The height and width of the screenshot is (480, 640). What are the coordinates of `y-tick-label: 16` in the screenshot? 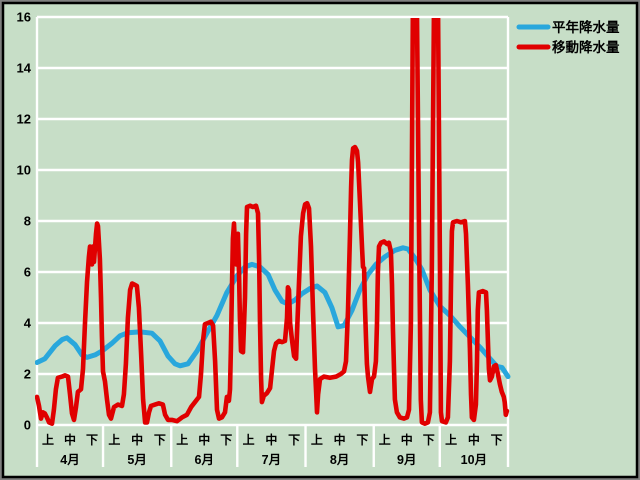 It's located at (24, 17).